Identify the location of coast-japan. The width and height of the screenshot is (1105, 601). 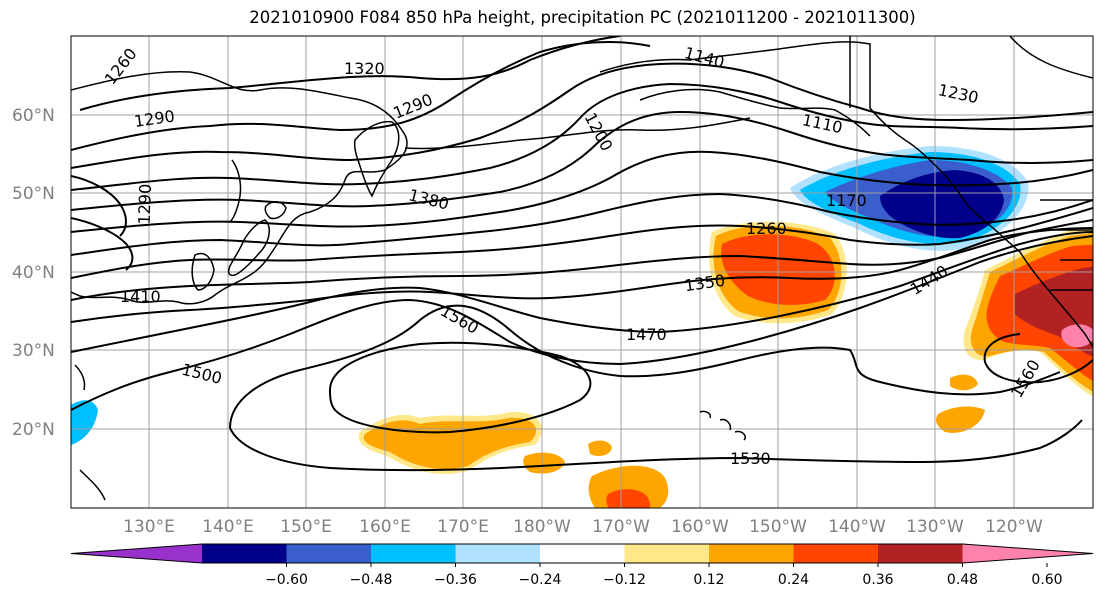
(249, 248).